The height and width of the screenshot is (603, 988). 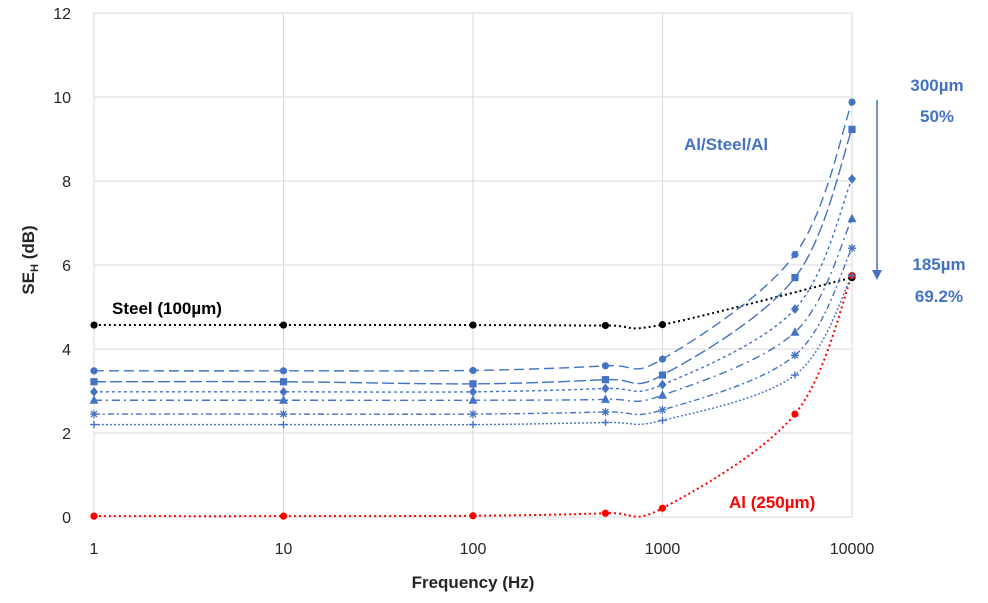 What do you see at coordinates (284, 549) in the screenshot?
I see `x-tick-label: 10` at bounding box center [284, 549].